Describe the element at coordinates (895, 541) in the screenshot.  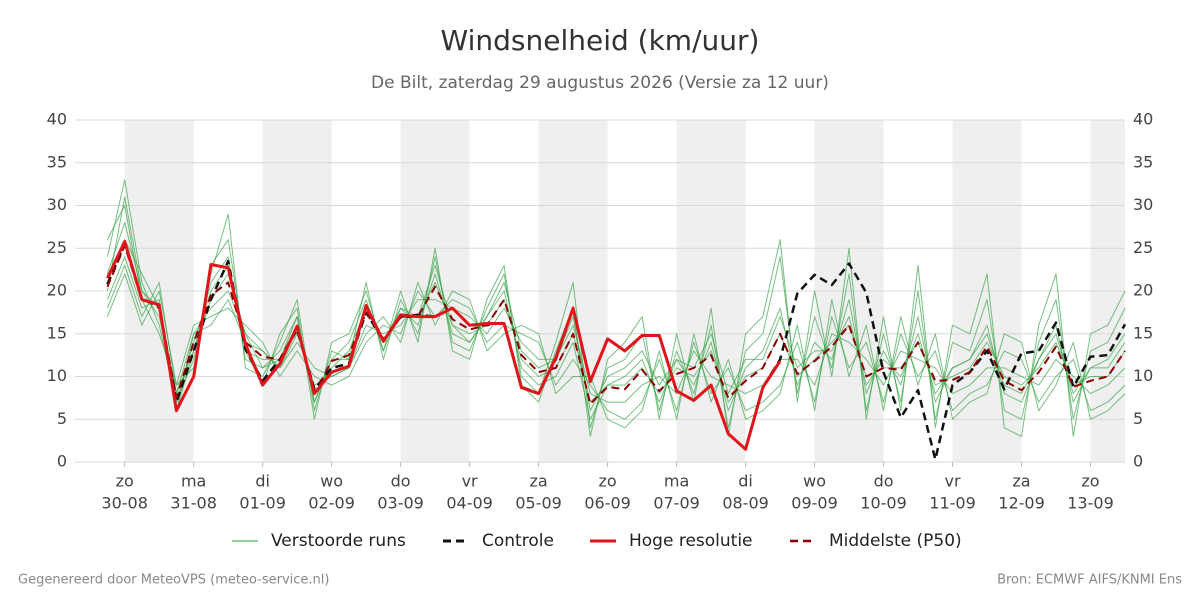
I see `legend-label: Middelste (P50)` at that location.